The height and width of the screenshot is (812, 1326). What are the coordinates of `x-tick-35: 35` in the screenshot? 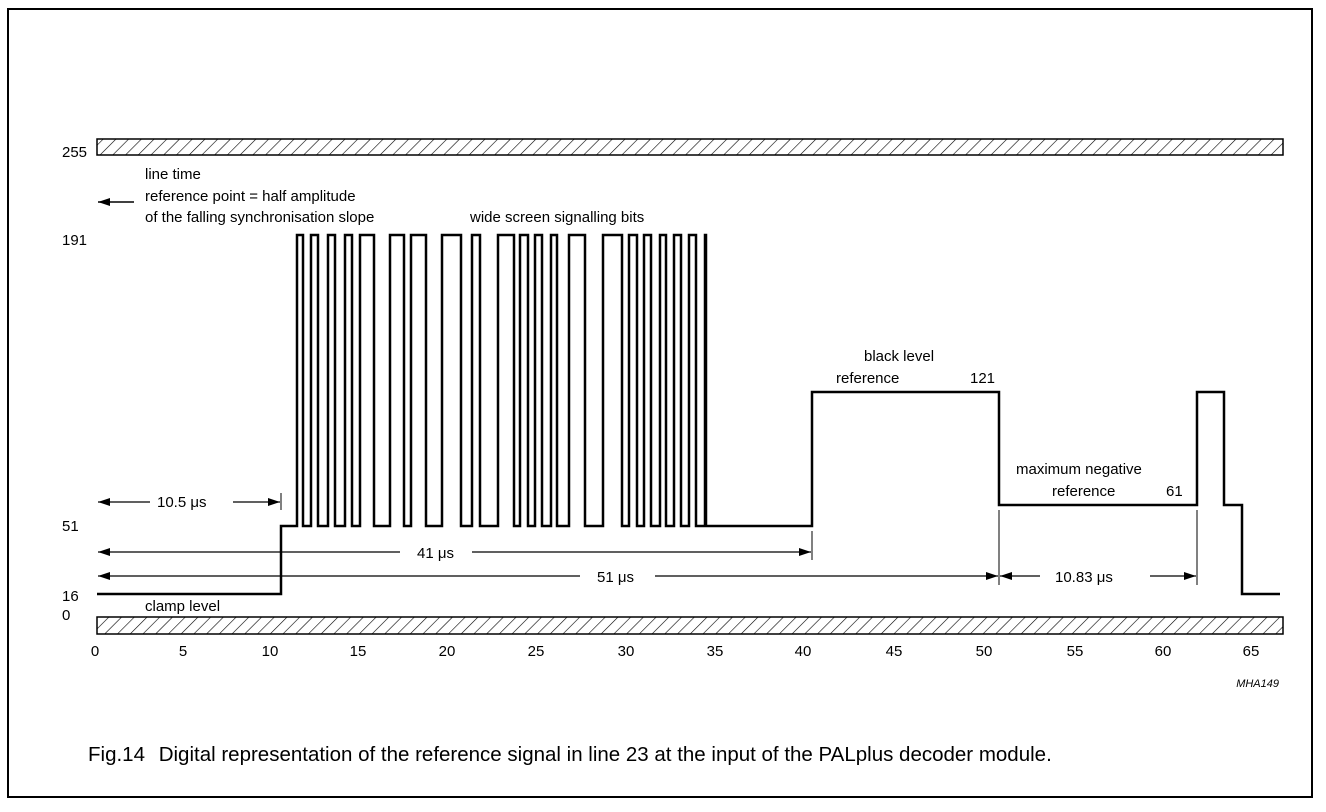 It's located at (715, 651).